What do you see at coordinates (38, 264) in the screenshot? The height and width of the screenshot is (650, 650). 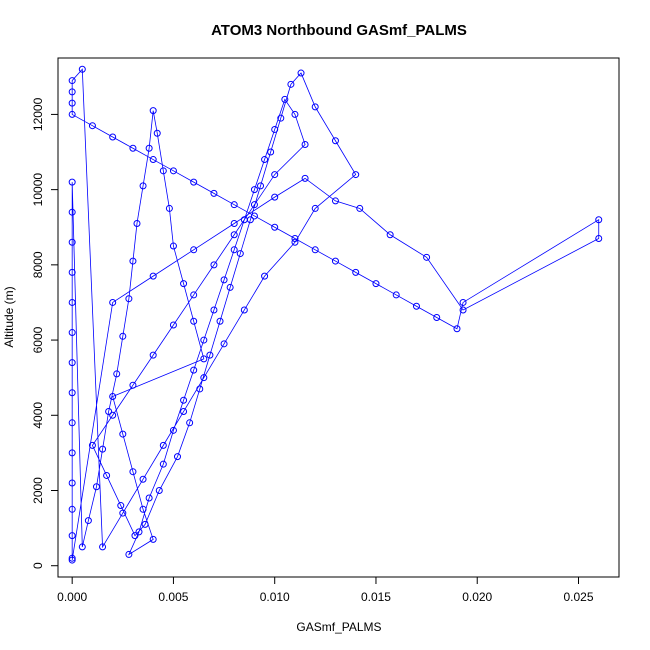 I see `y-tick-label: 8000` at bounding box center [38, 264].